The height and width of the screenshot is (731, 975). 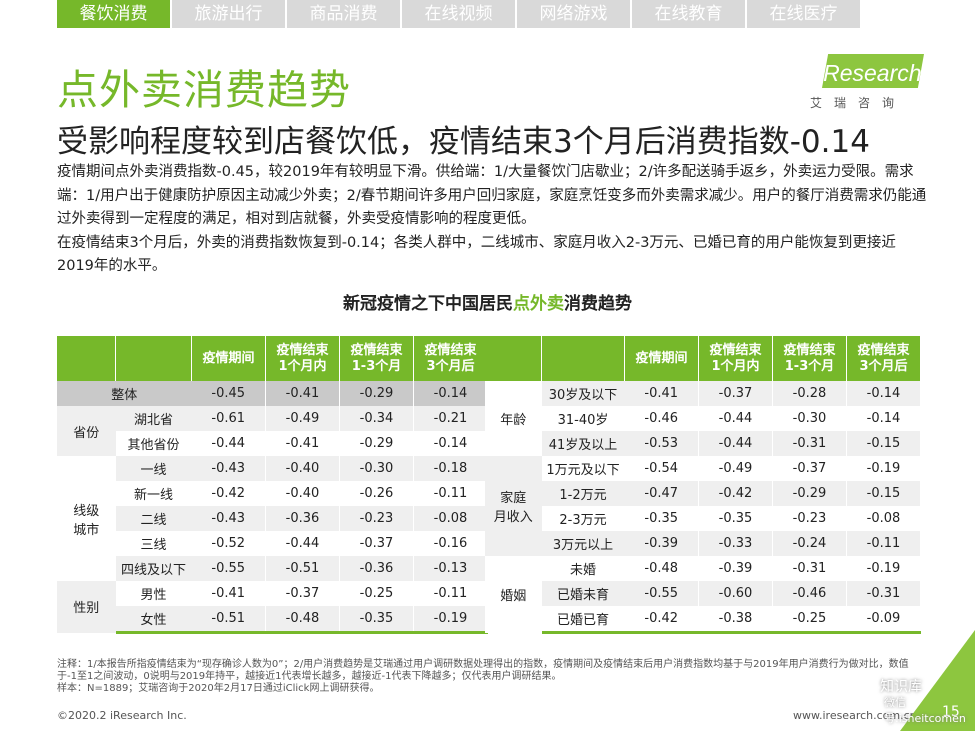 What do you see at coordinates (218, 688) in the screenshot?
I see `footnote-line-2: 样本：N=1889；艾瑞咨询于2020年2月17日通过iClick网上调研获得。` at bounding box center [218, 688].